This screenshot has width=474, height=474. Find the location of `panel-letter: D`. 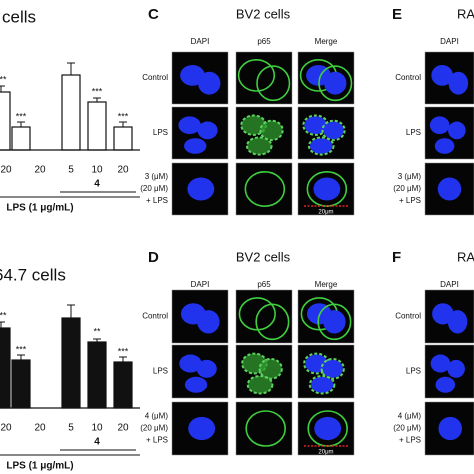

panel-letter: D is located at coordinates (153, 257).